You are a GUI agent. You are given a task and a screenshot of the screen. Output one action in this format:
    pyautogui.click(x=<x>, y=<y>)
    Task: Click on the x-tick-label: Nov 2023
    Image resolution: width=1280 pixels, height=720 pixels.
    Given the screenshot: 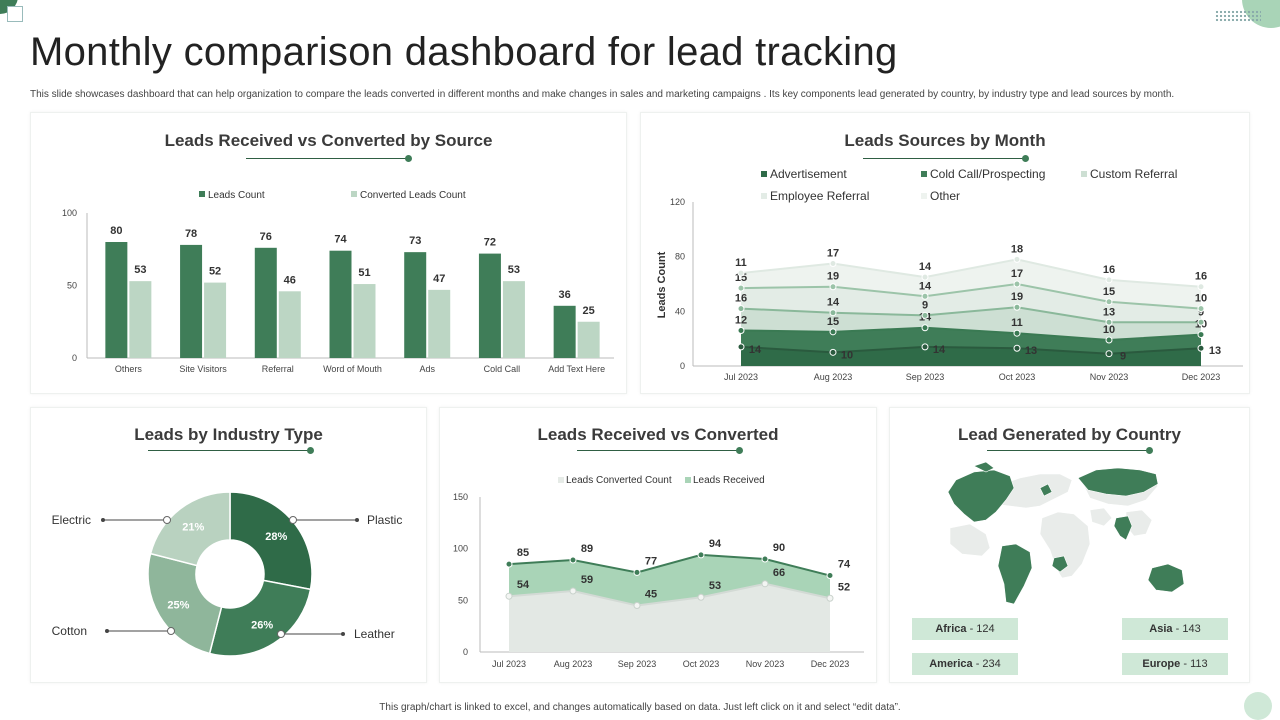 What is the action you would take?
    pyautogui.click(x=1109, y=377)
    